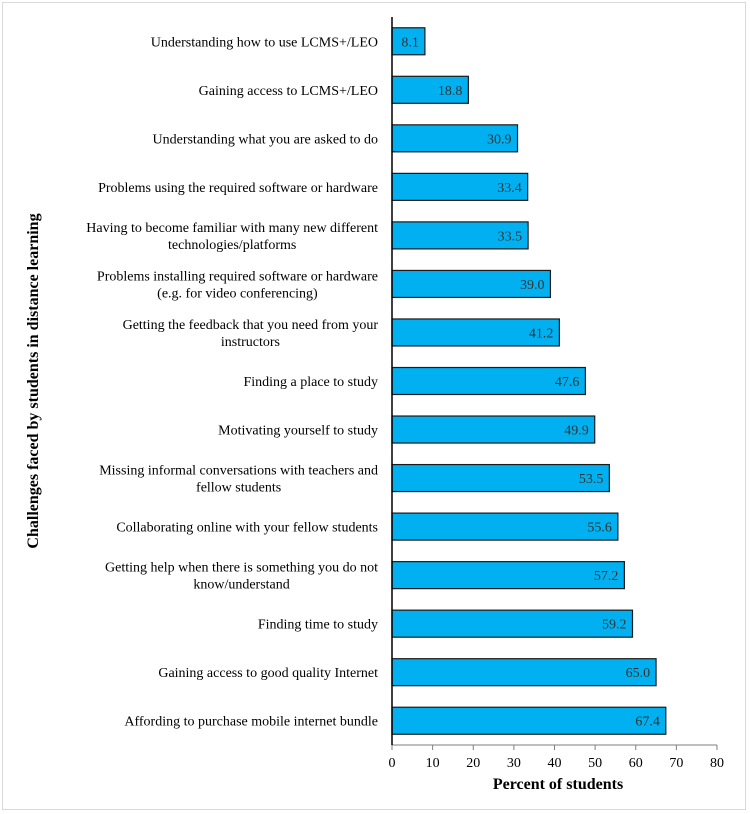 This screenshot has height=814, width=750. What do you see at coordinates (250, 342) in the screenshot?
I see `category-label: instructors` at bounding box center [250, 342].